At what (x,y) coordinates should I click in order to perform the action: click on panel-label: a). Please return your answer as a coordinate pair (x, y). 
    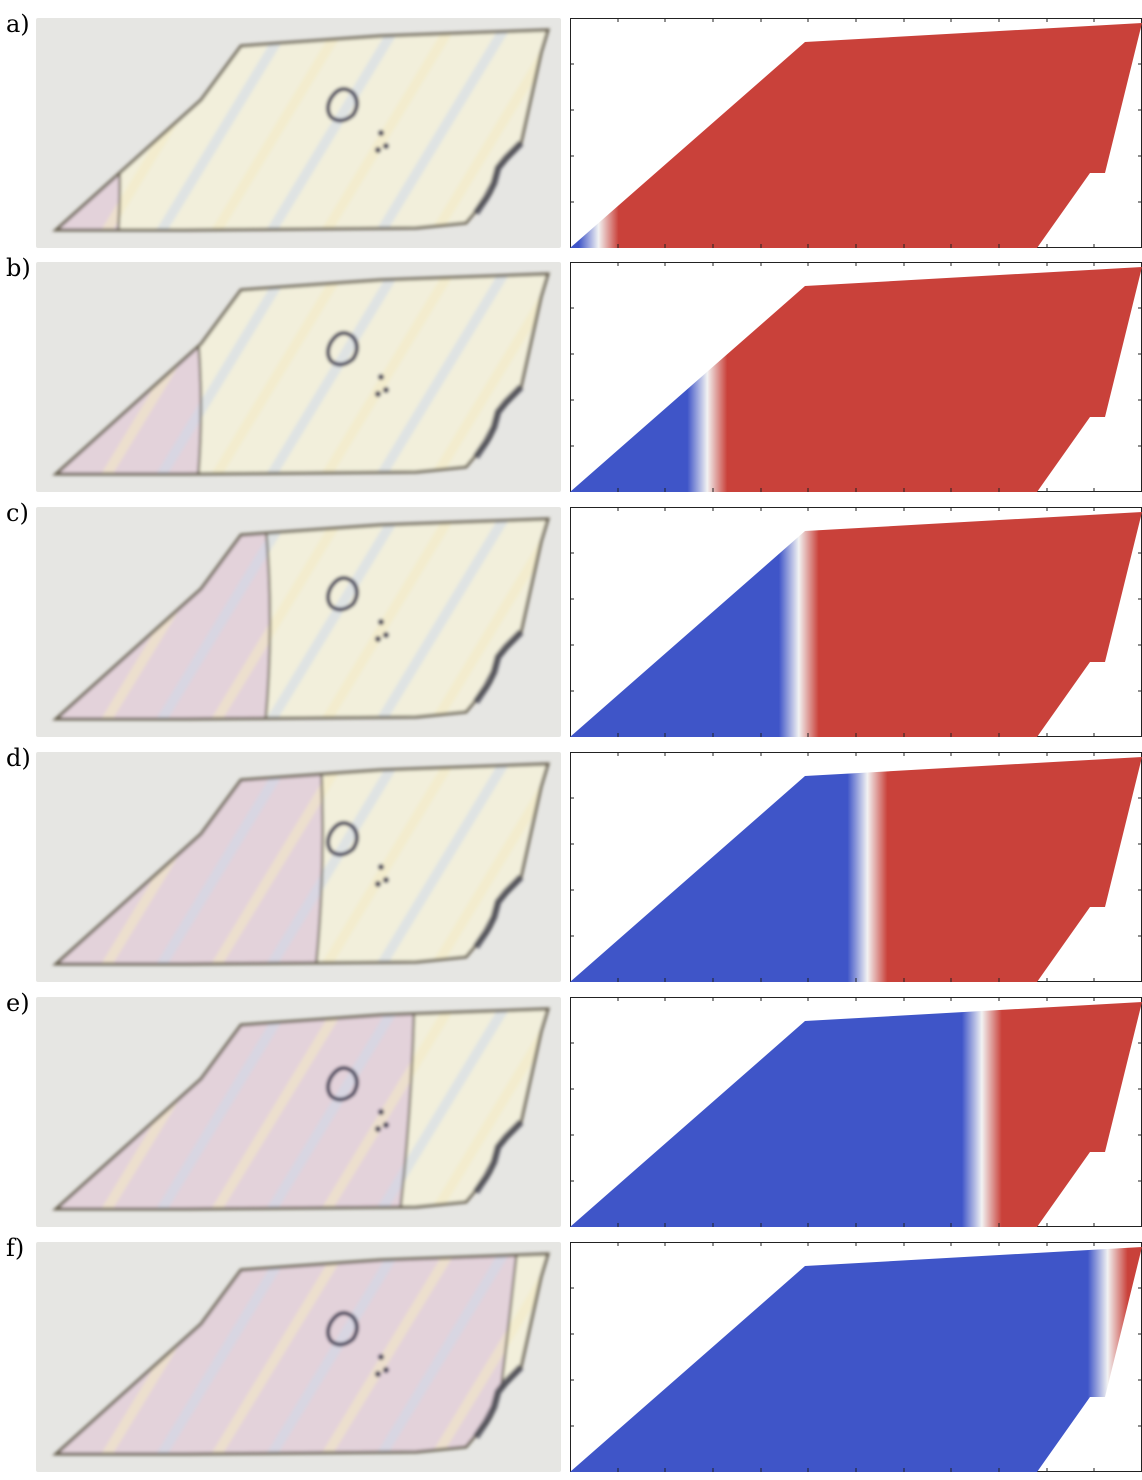
    Looking at the image, I should click on (18, 24).